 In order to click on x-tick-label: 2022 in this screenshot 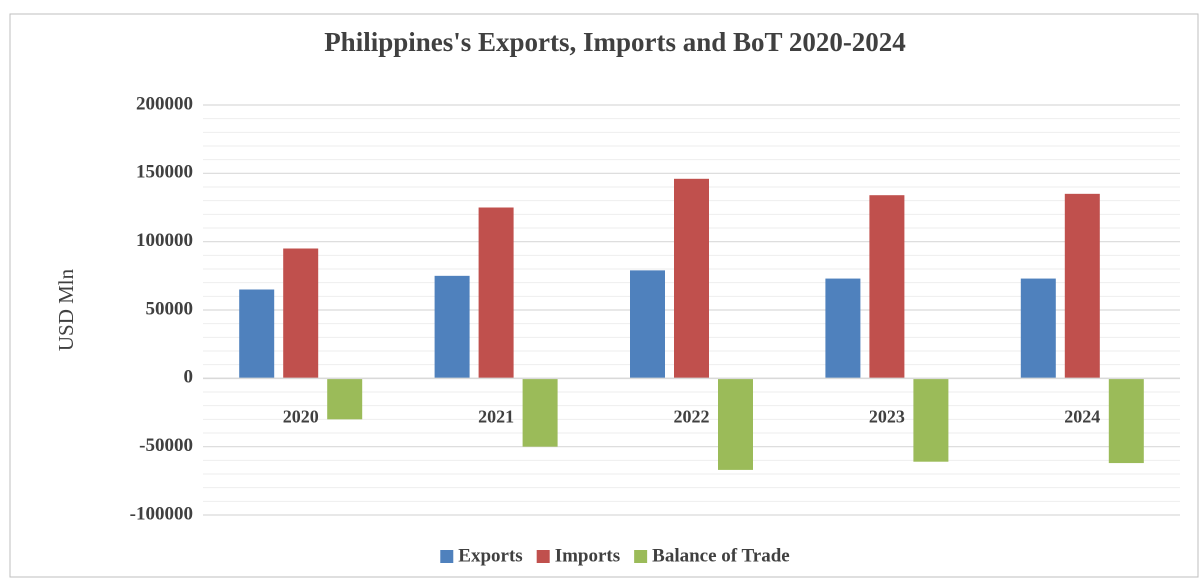, I will do `click(692, 416)`.